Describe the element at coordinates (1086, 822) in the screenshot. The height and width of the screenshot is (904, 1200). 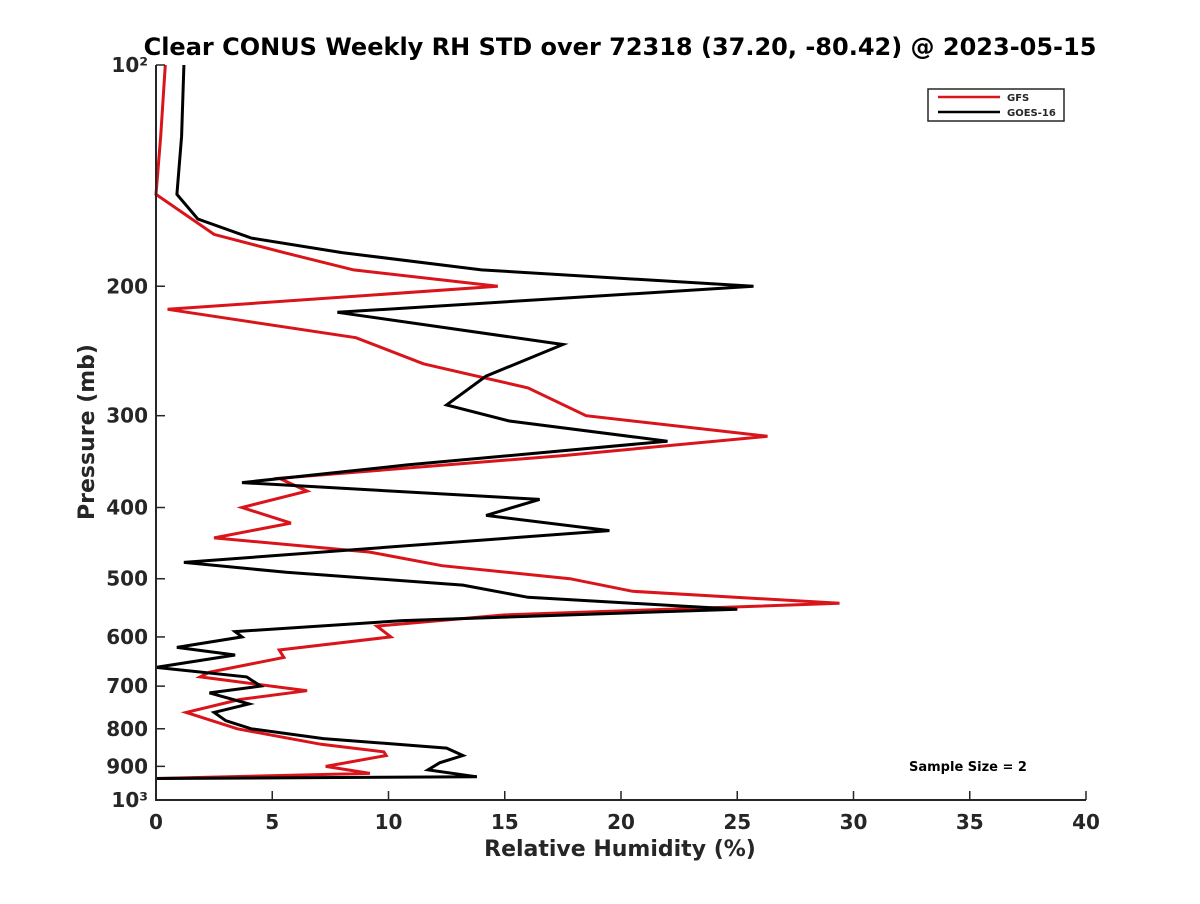
I see `x-tick-label: 40` at that location.